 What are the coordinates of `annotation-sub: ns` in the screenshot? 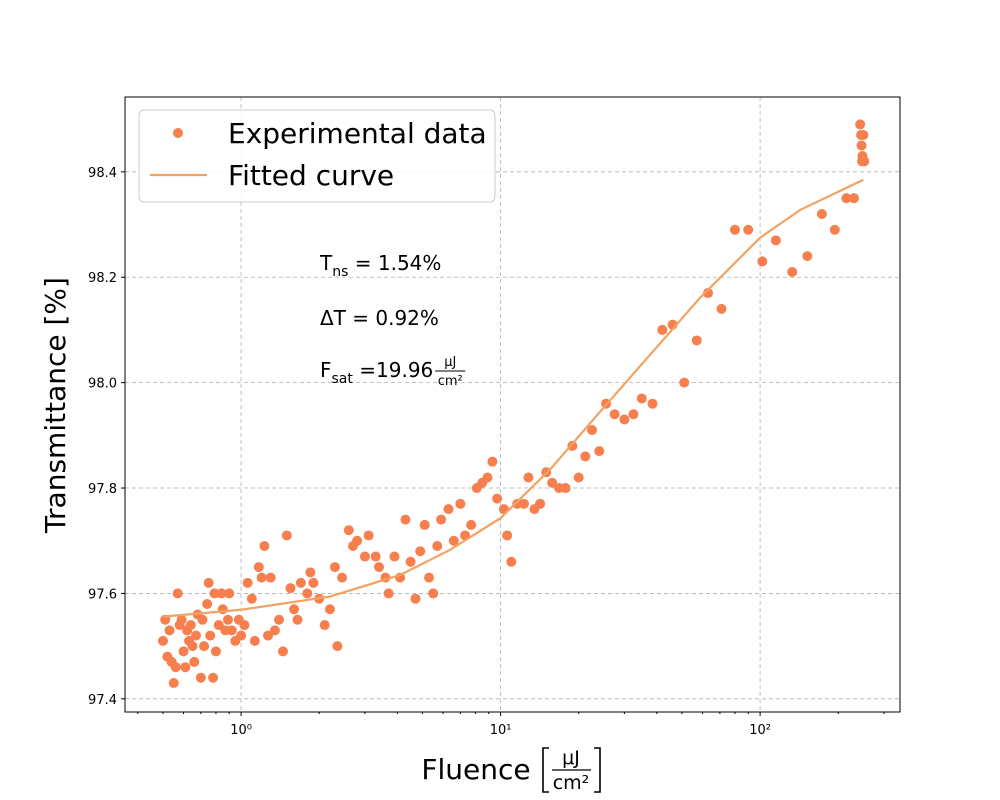 It's located at (340, 272).